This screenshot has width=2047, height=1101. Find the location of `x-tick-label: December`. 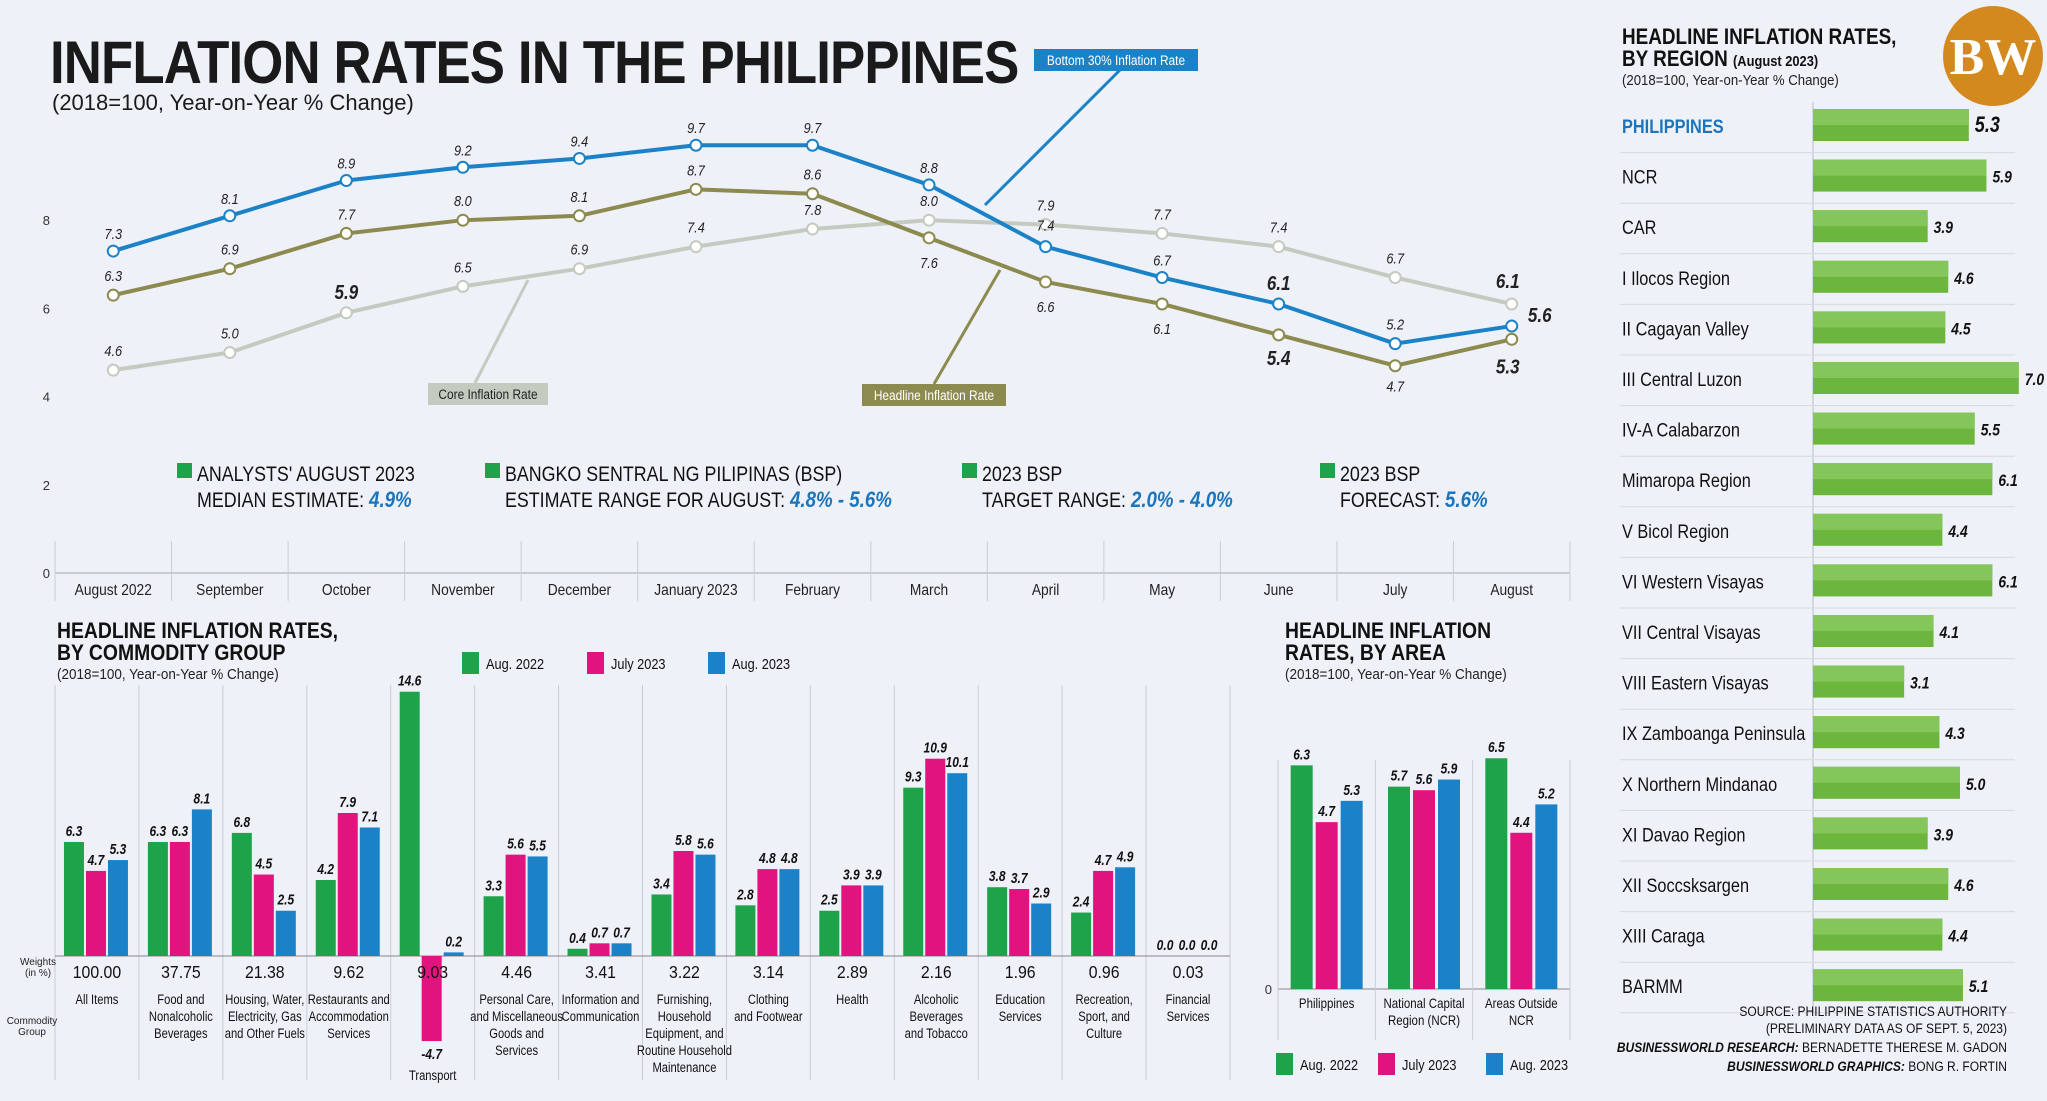

x-tick-label: December is located at coordinates (579, 590).